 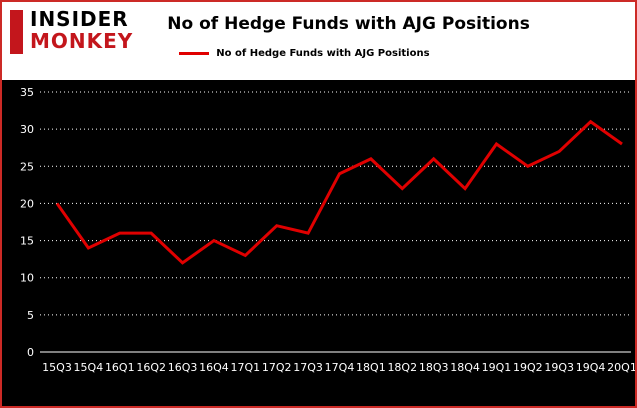 What do you see at coordinates (27, 241) in the screenshot?
I see `svg-text: 15` at bounding box center [27, 241].